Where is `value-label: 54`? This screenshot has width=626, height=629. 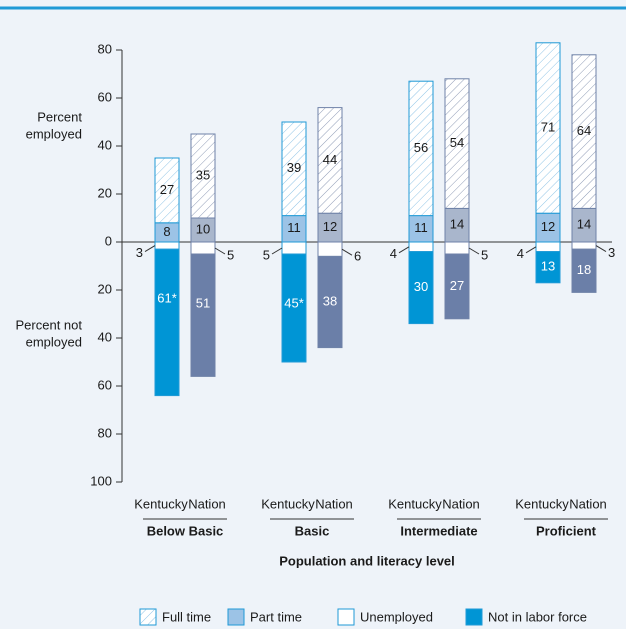
value-label: 54 is located at coordinates (457, 142).